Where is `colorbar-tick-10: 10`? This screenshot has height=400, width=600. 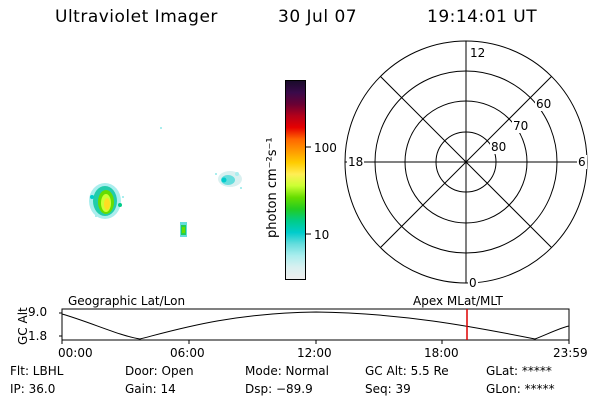
colorbar-tick-10: 10 is located at coordinates (322, 235).